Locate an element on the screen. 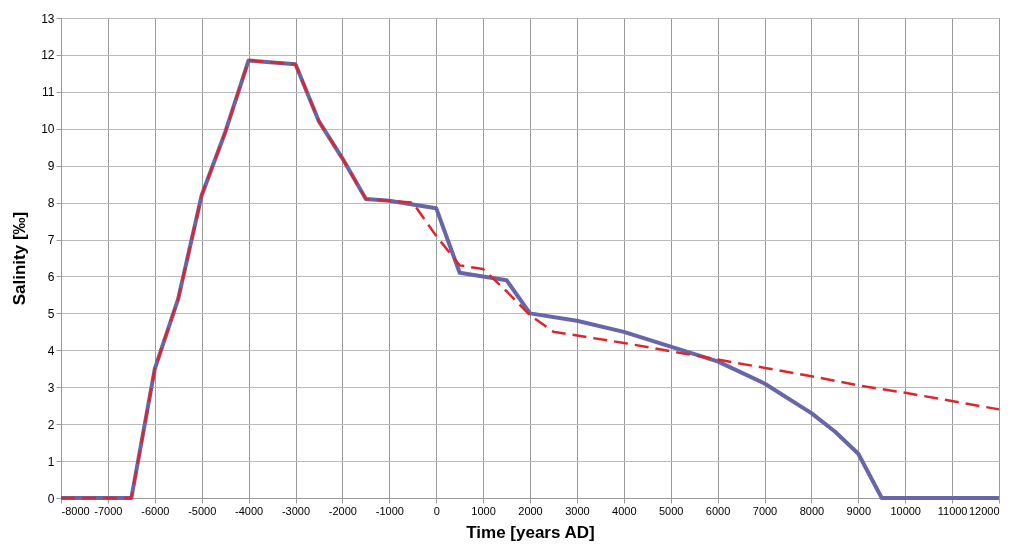 This screenshot has width=1021, height=545. y-tick-label: 8 is located at coordinates (51, 203).